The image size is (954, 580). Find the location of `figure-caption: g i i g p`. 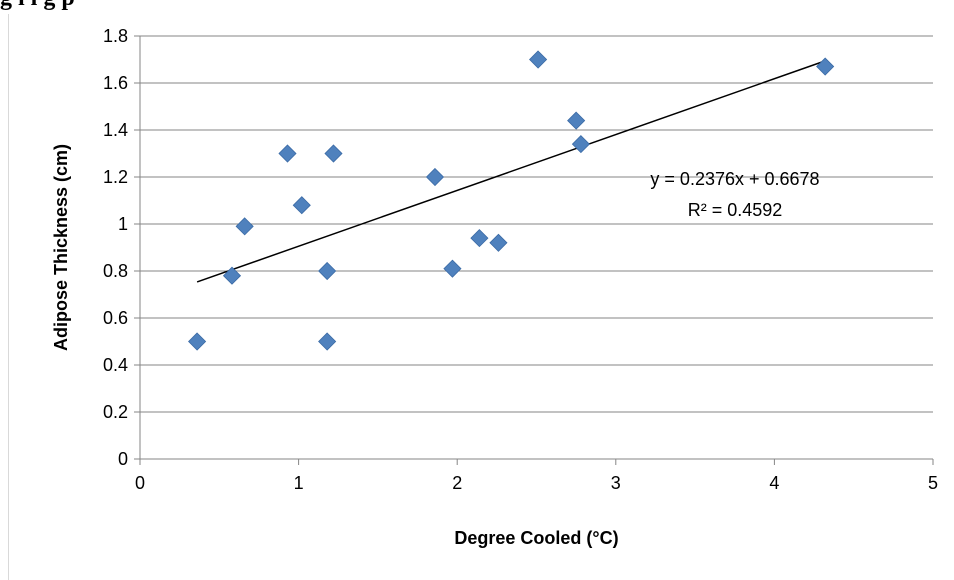

figure-caption: g i i g p is located at coordinates (477, 5).